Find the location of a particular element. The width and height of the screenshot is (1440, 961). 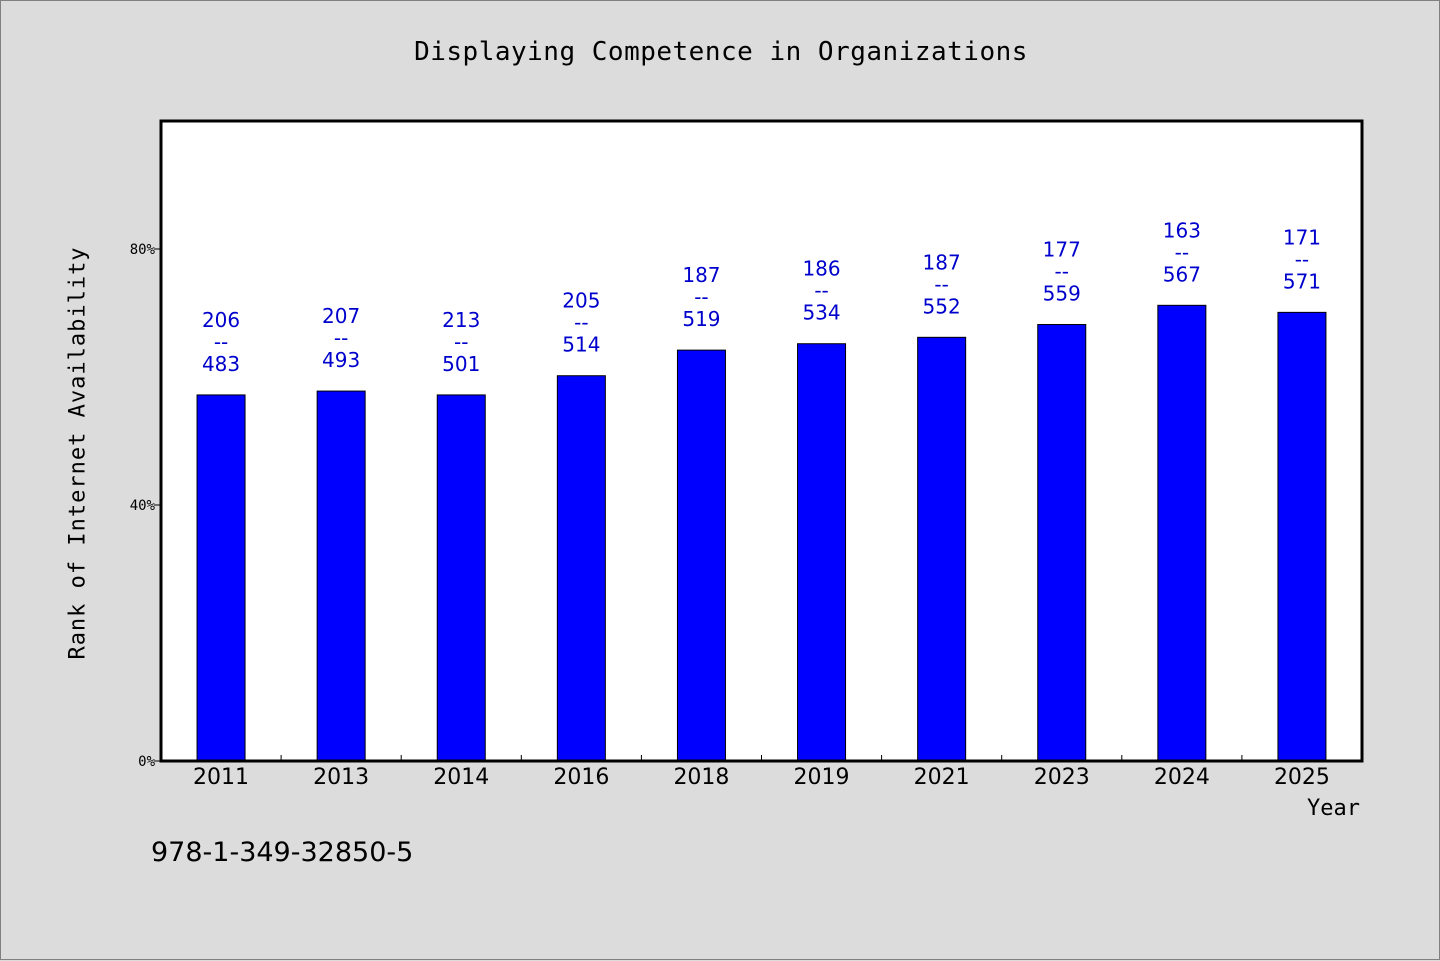

x-tick-label: 2014 is located at coordinates (461, 777).